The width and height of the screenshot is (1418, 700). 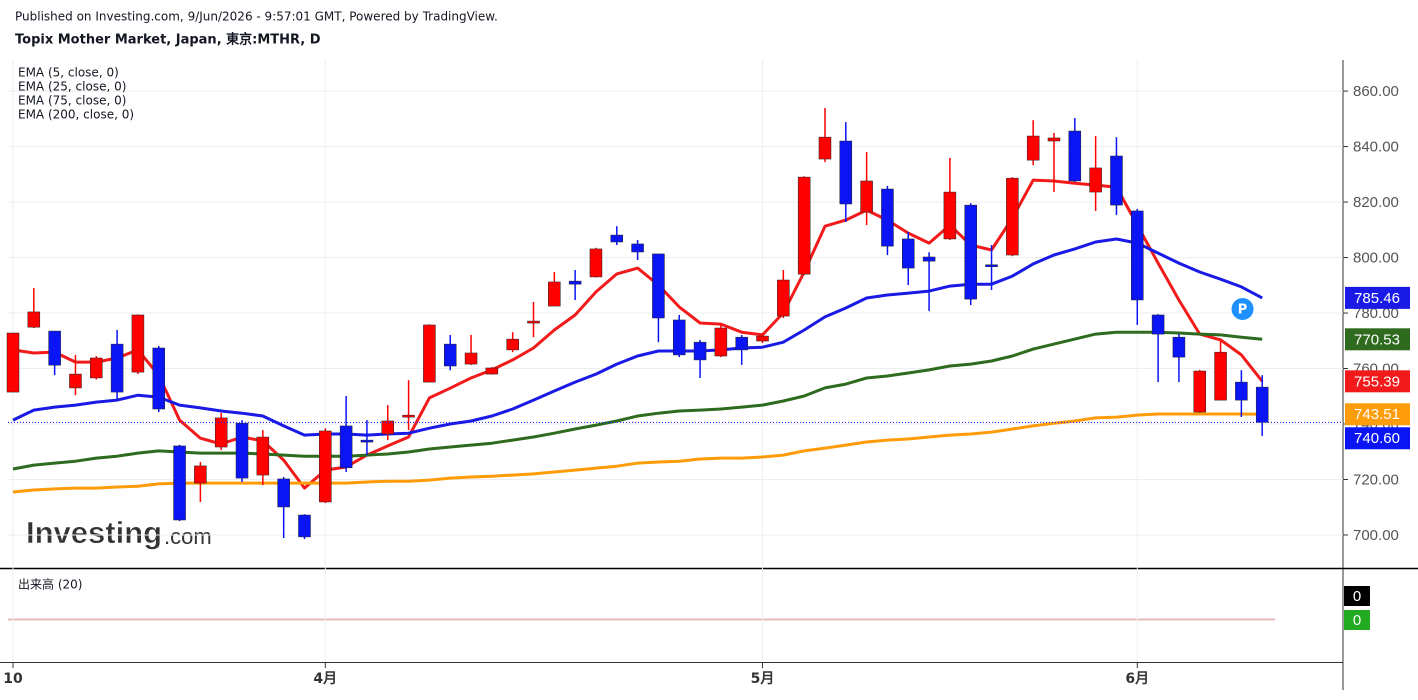 What do you see at coordinates (1376, 258) in the screenshot?
I see `y-tick-label: 800.00` at bounding box center [1376, 258].